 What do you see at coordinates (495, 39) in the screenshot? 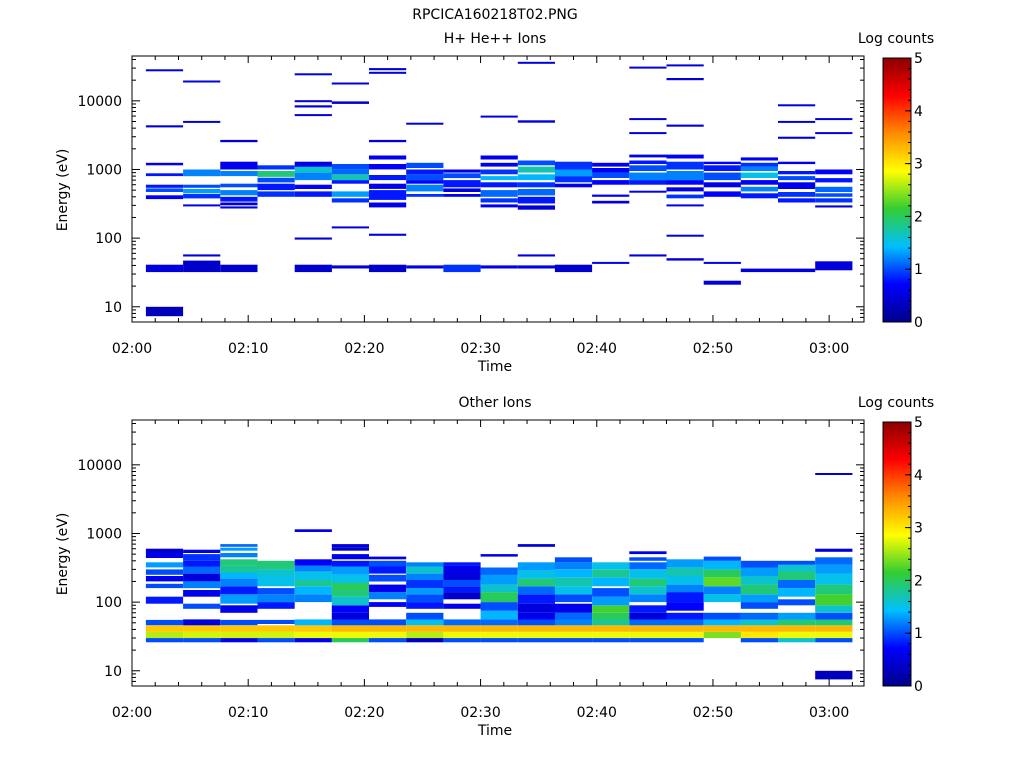
I see `panel-title: H+ He++ Ions` at bounding box center [495, 39].